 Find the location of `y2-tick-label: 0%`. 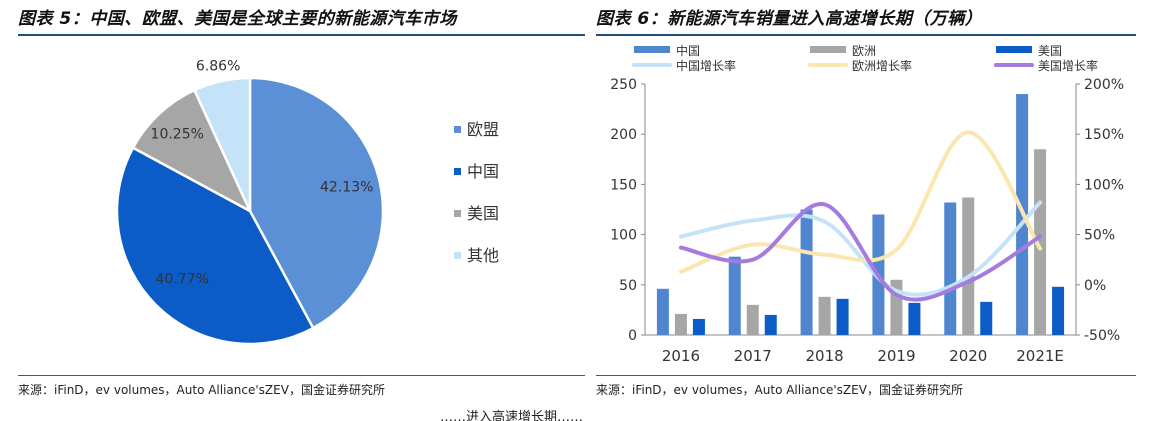

y2-tick-label: 0% is located at coordinates (1095, 286).